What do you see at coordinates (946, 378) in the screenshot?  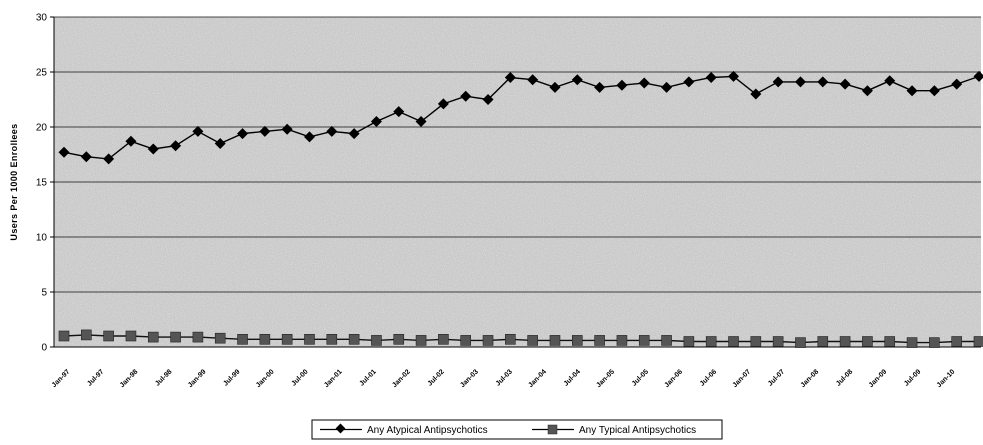 I see `x-tick-label: Jan-10` at bounding box center [946, 378].